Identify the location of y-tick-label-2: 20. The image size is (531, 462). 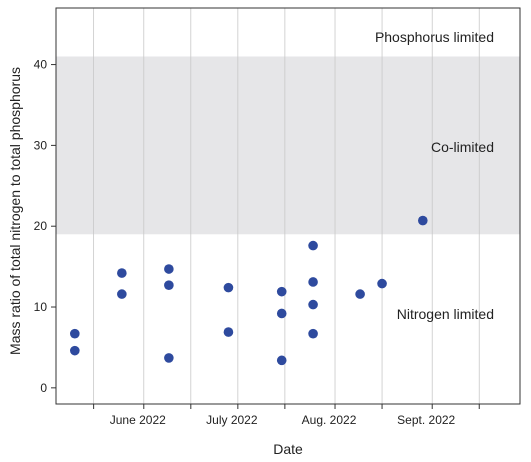
(41, 226).